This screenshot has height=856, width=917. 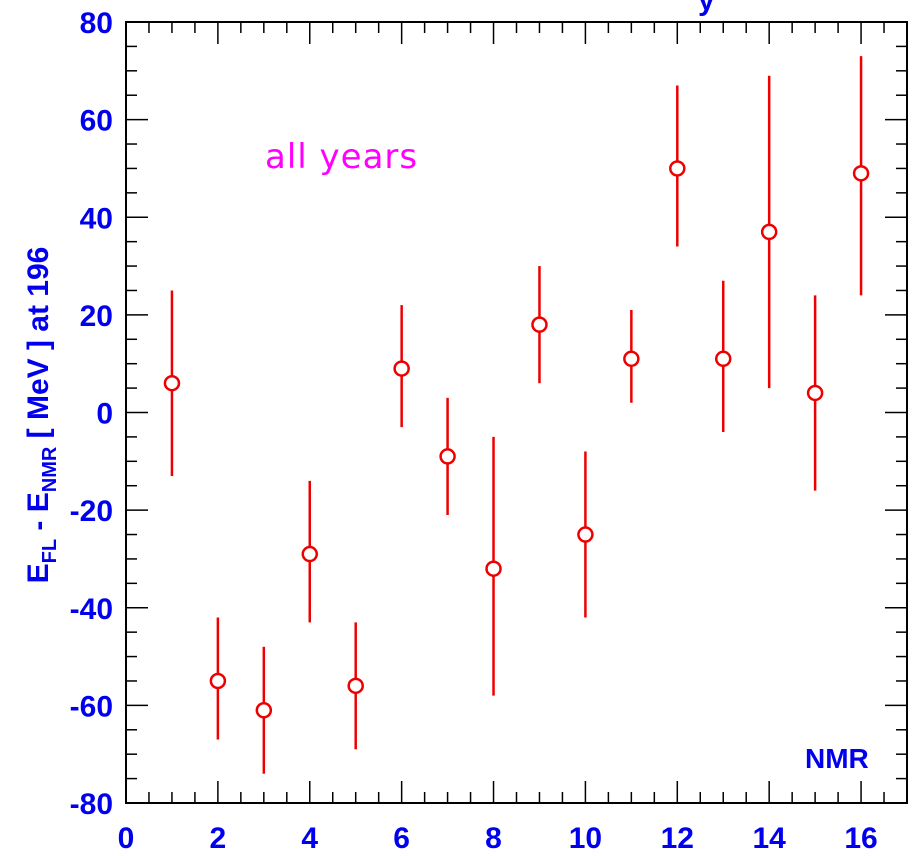 What do you see at coordinates (401, 838) in the screenshot?
I see `x-tick-label: 6` at bounding box center [401, 838].